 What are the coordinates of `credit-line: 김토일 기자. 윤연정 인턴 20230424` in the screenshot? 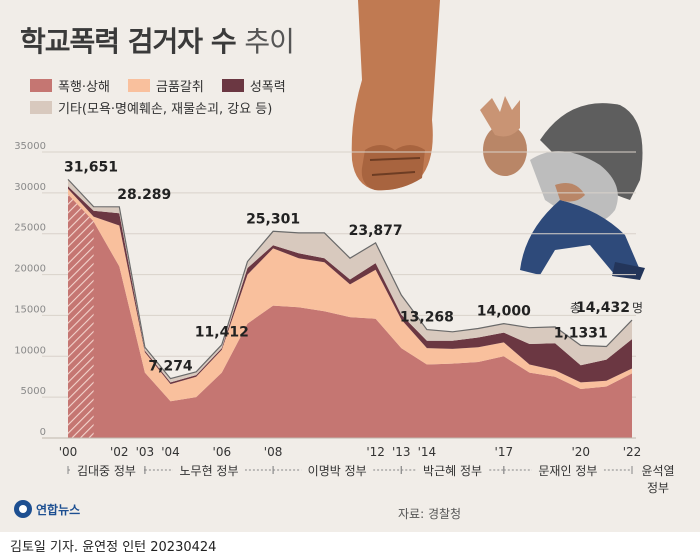 It's located at (113, 547).